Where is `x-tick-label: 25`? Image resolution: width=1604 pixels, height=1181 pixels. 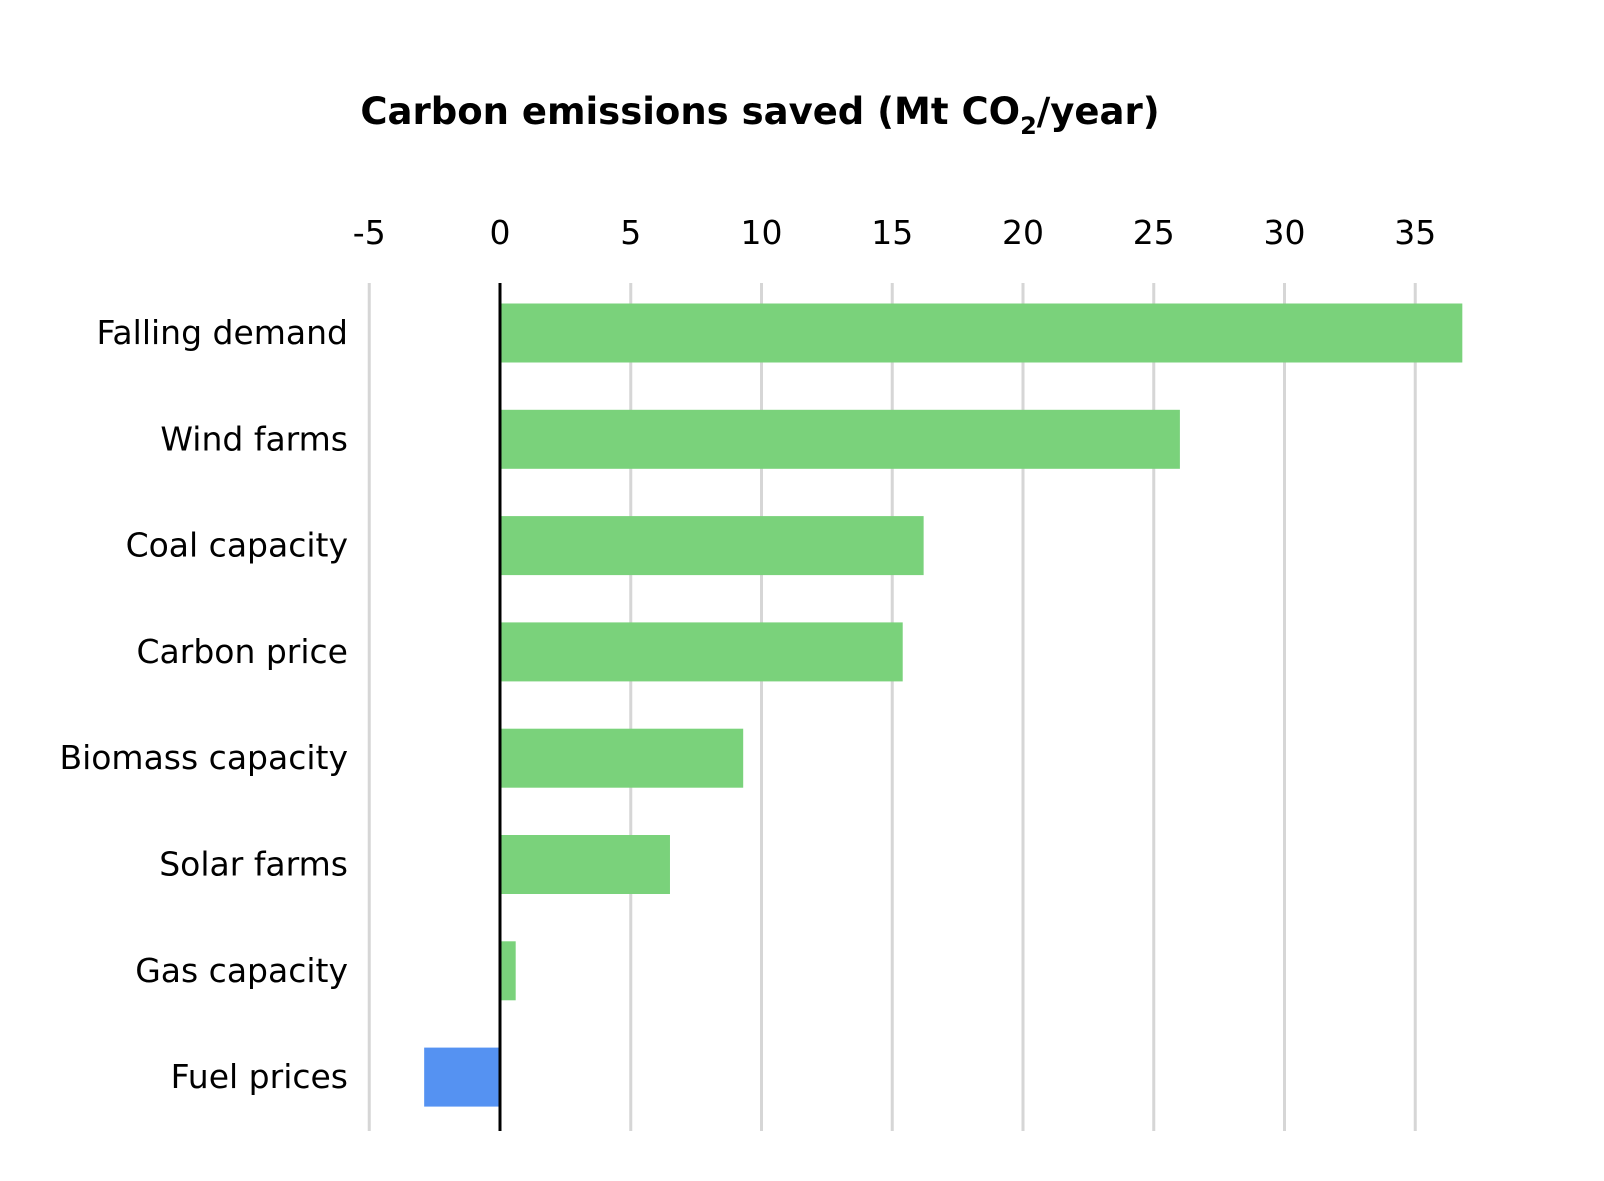 x-tick-label: 25 is located at coordinates (1154, 232).